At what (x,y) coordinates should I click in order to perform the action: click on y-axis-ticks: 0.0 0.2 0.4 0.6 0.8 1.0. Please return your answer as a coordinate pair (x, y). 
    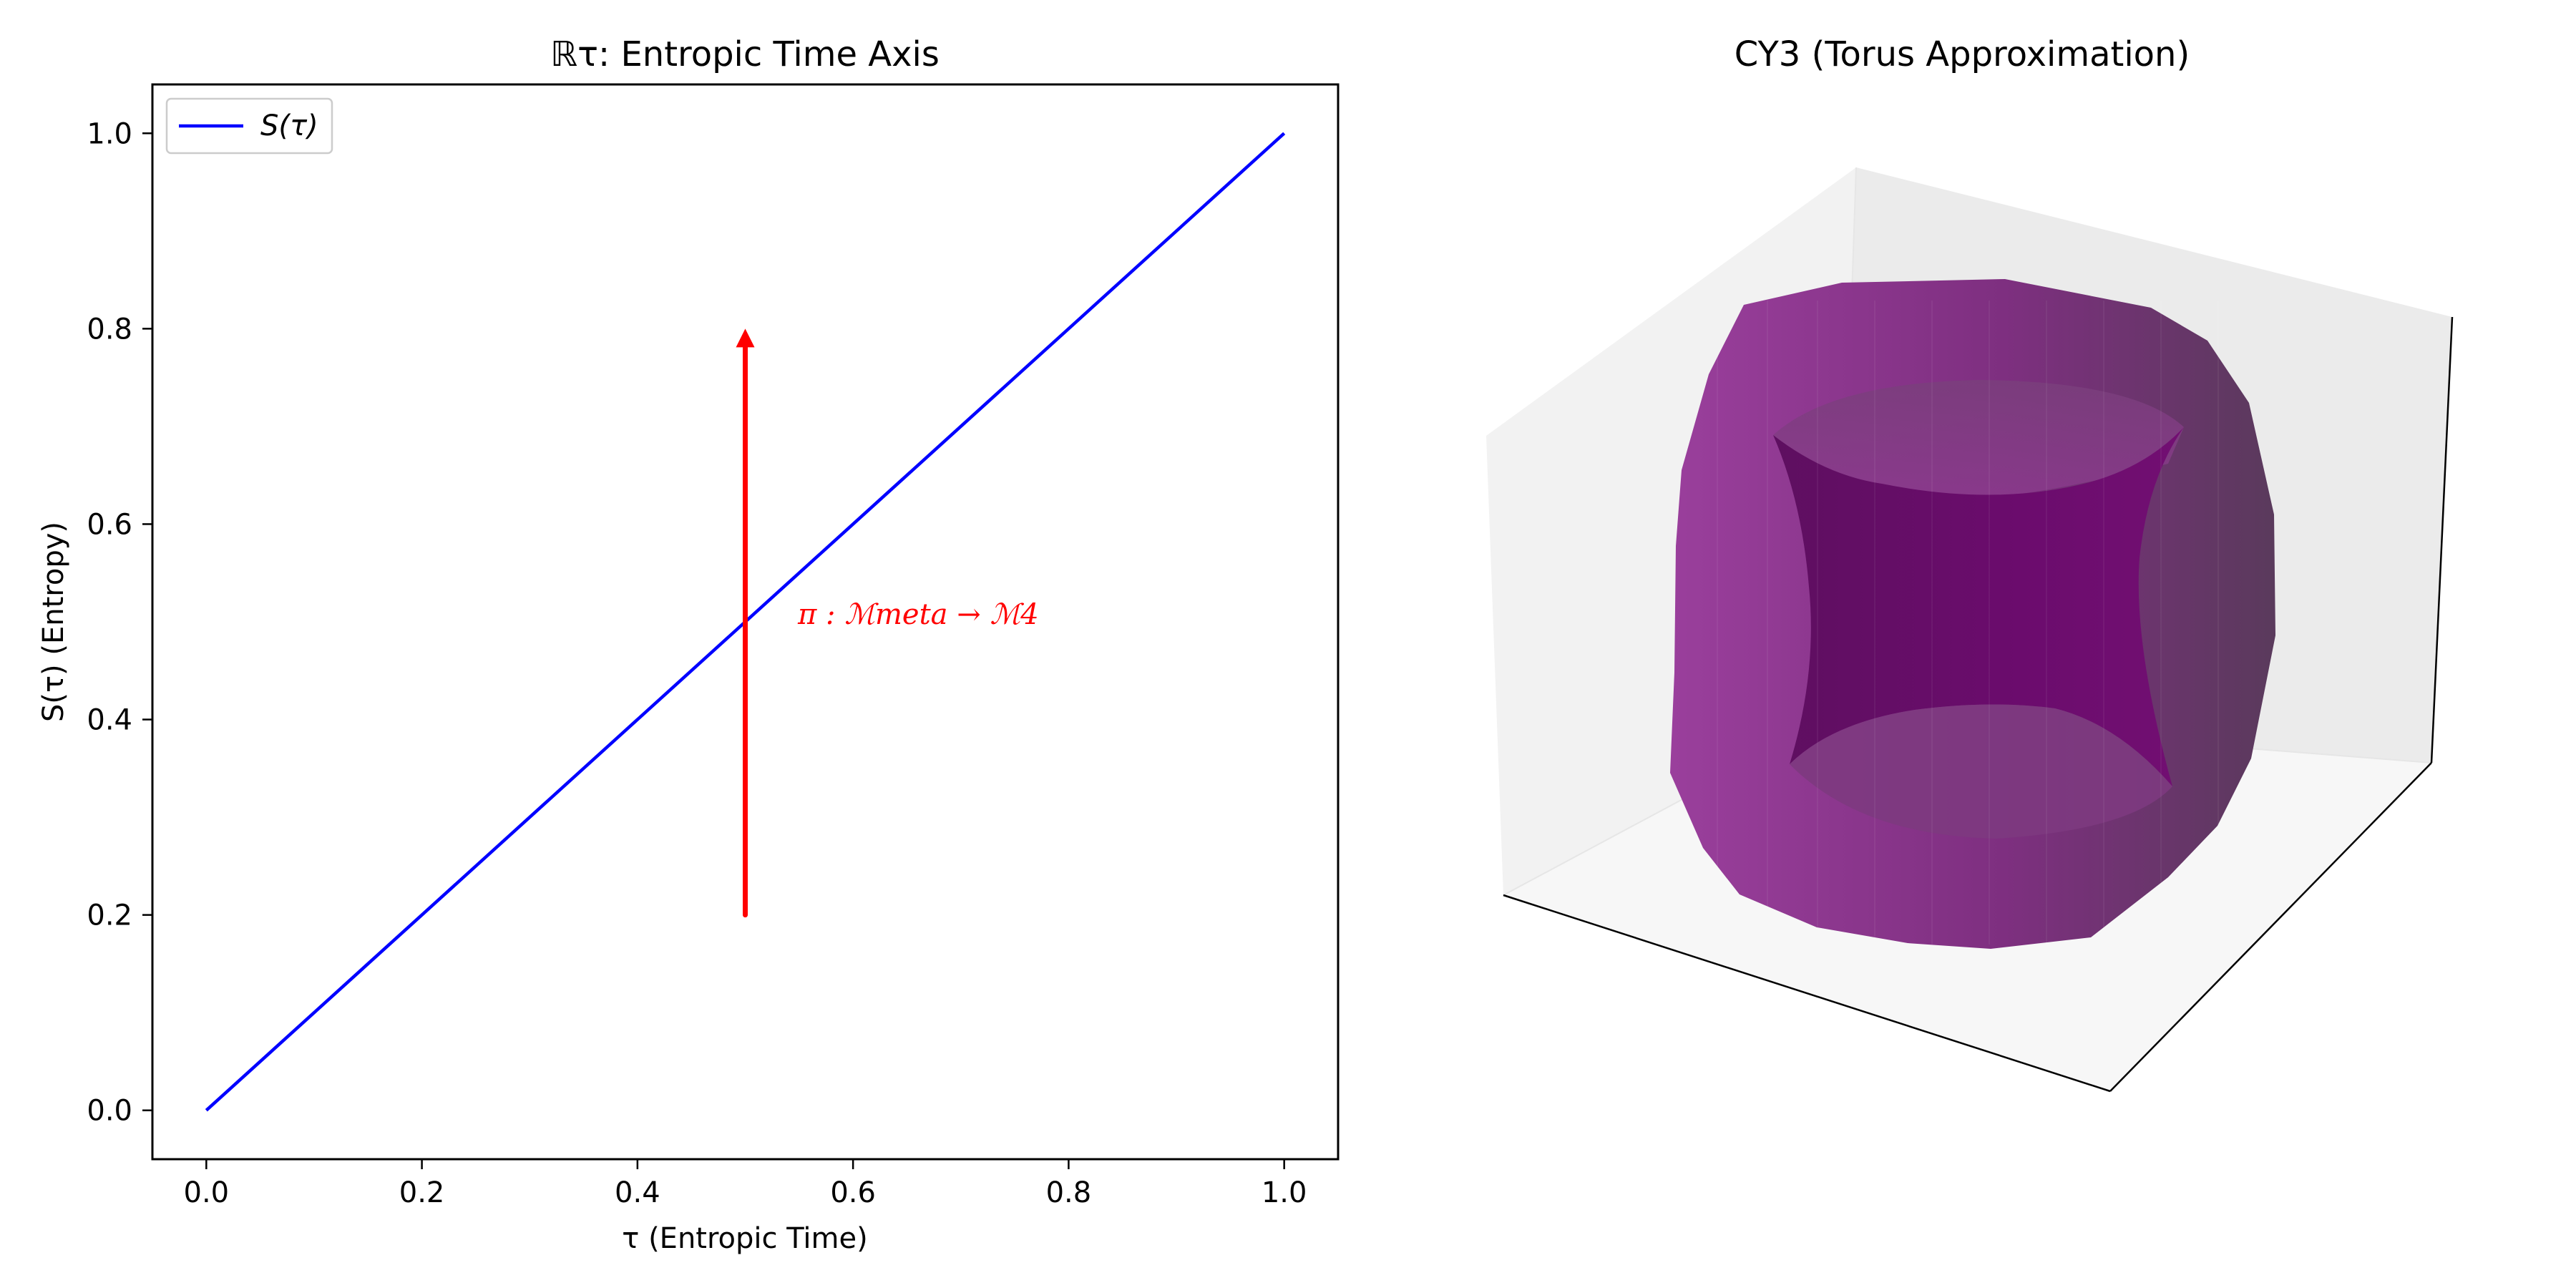
    Looking at the image, I should click on (119, 622).